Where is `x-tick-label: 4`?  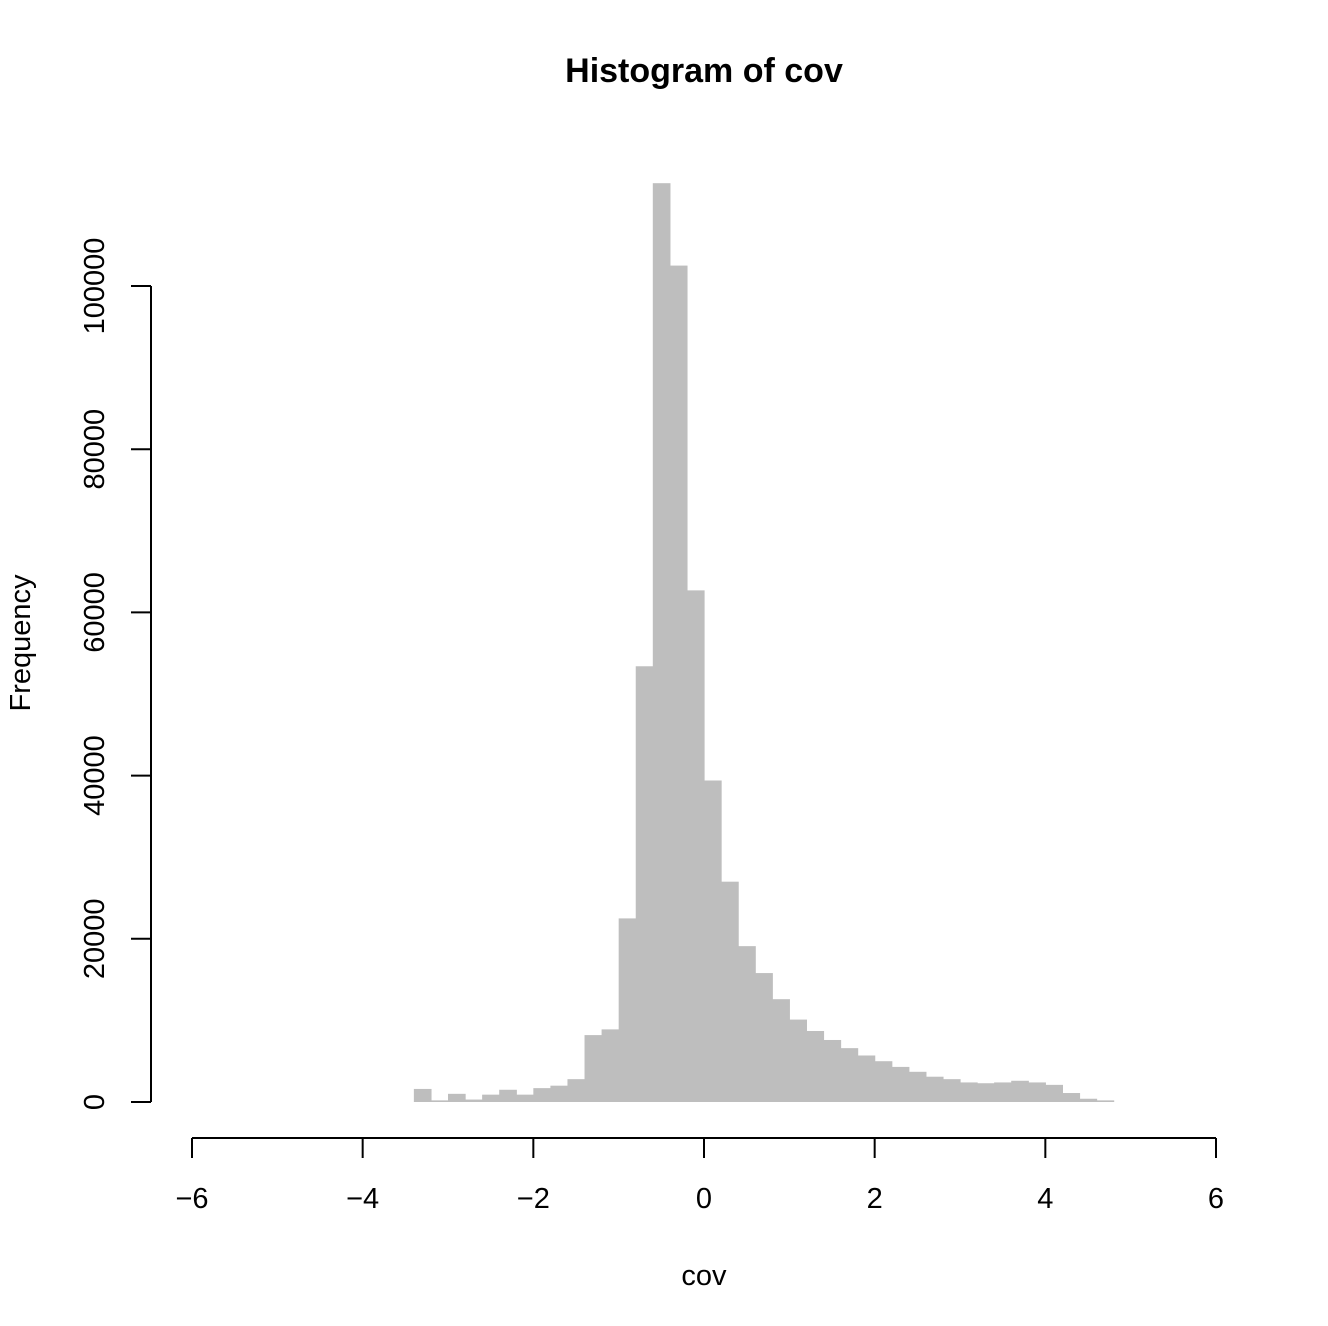
x-tick-label: 4 is located at coordinates (1045, 1199).